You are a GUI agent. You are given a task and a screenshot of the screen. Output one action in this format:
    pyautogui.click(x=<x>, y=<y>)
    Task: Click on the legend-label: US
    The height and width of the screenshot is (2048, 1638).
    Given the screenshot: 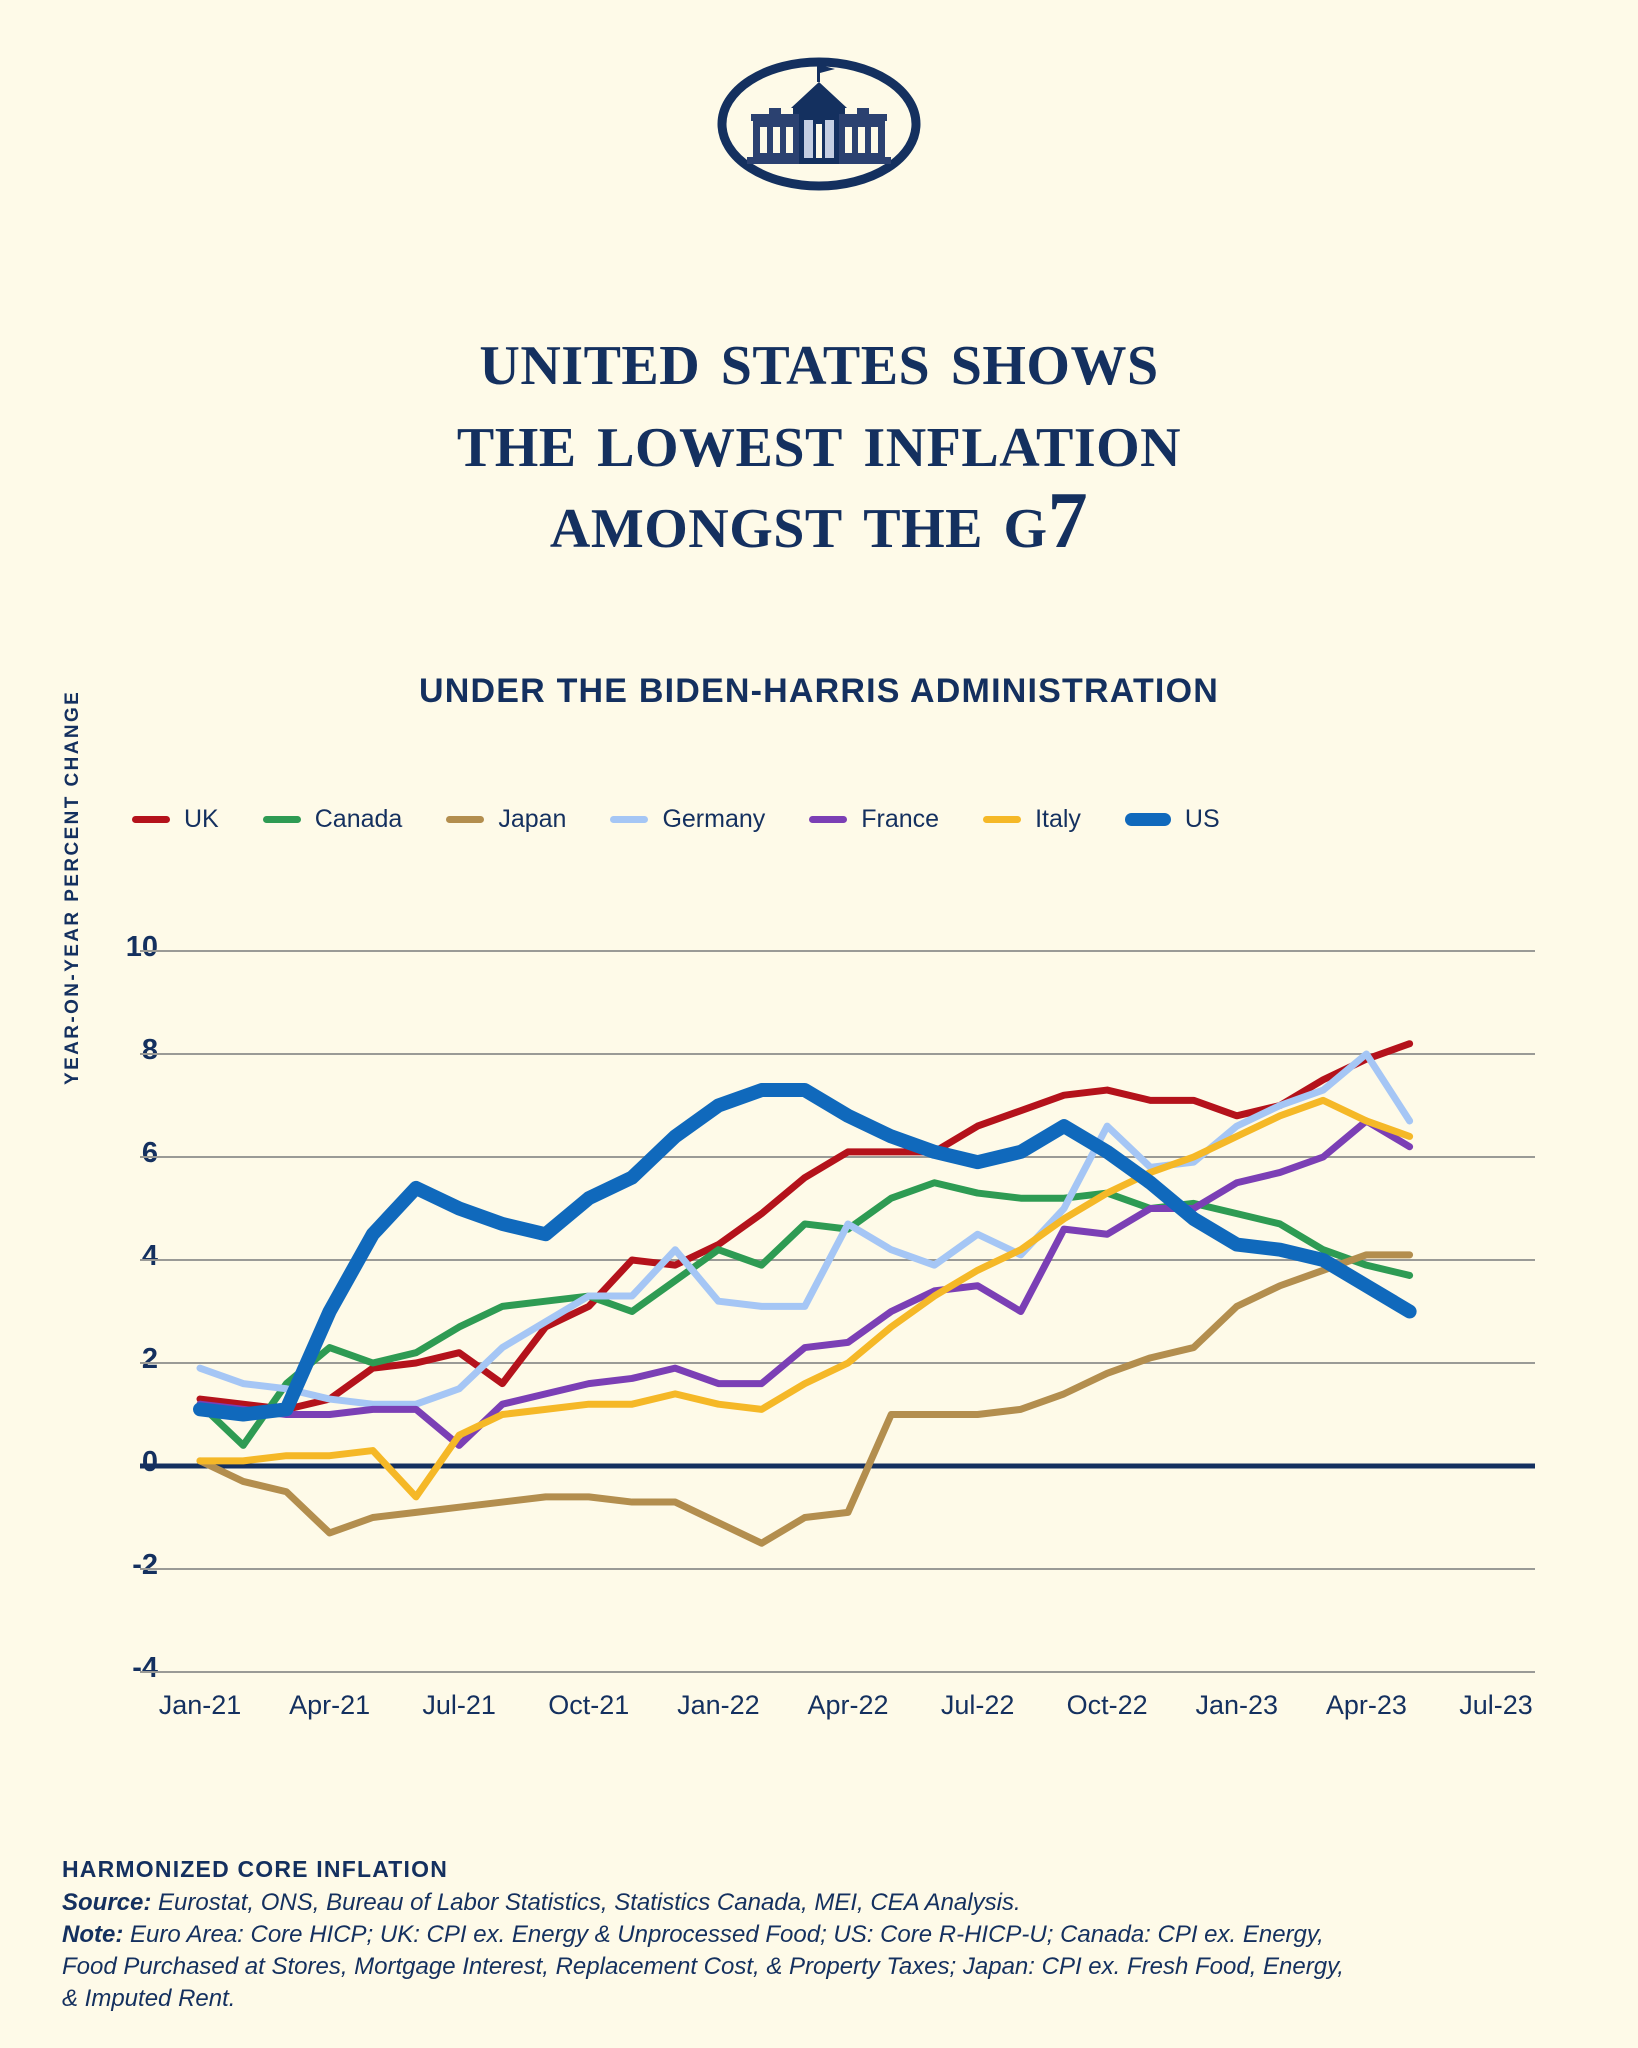 What is the action you would take?
    pyautogui.click(x=1202, y=819)
    